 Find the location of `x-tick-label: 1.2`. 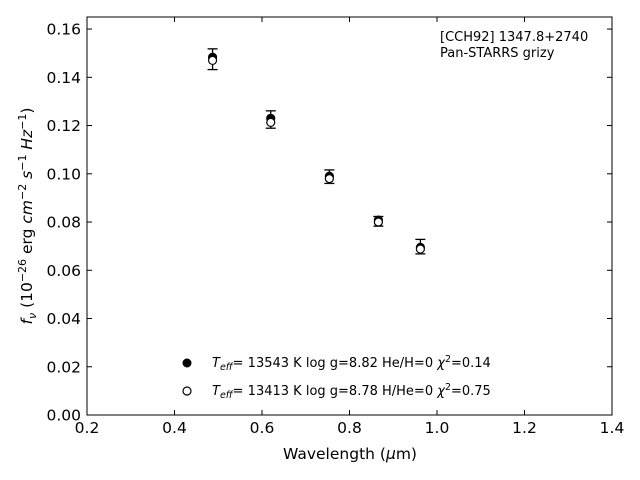

x-tick-label: 1.2 is located at coordinates (524, 428).